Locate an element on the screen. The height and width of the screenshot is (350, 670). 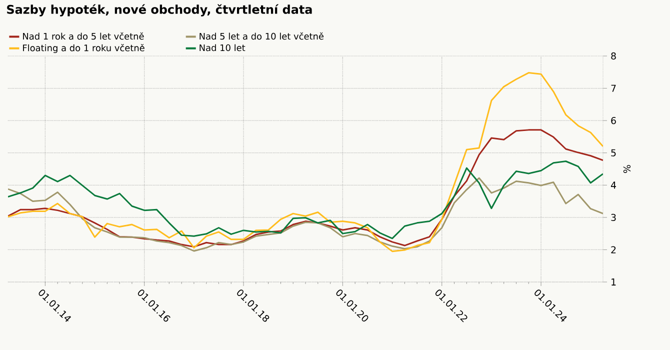
chart-title: Sazby hypoték, nové obchody, čtvrtletní data is located at coordinates (159, 10).